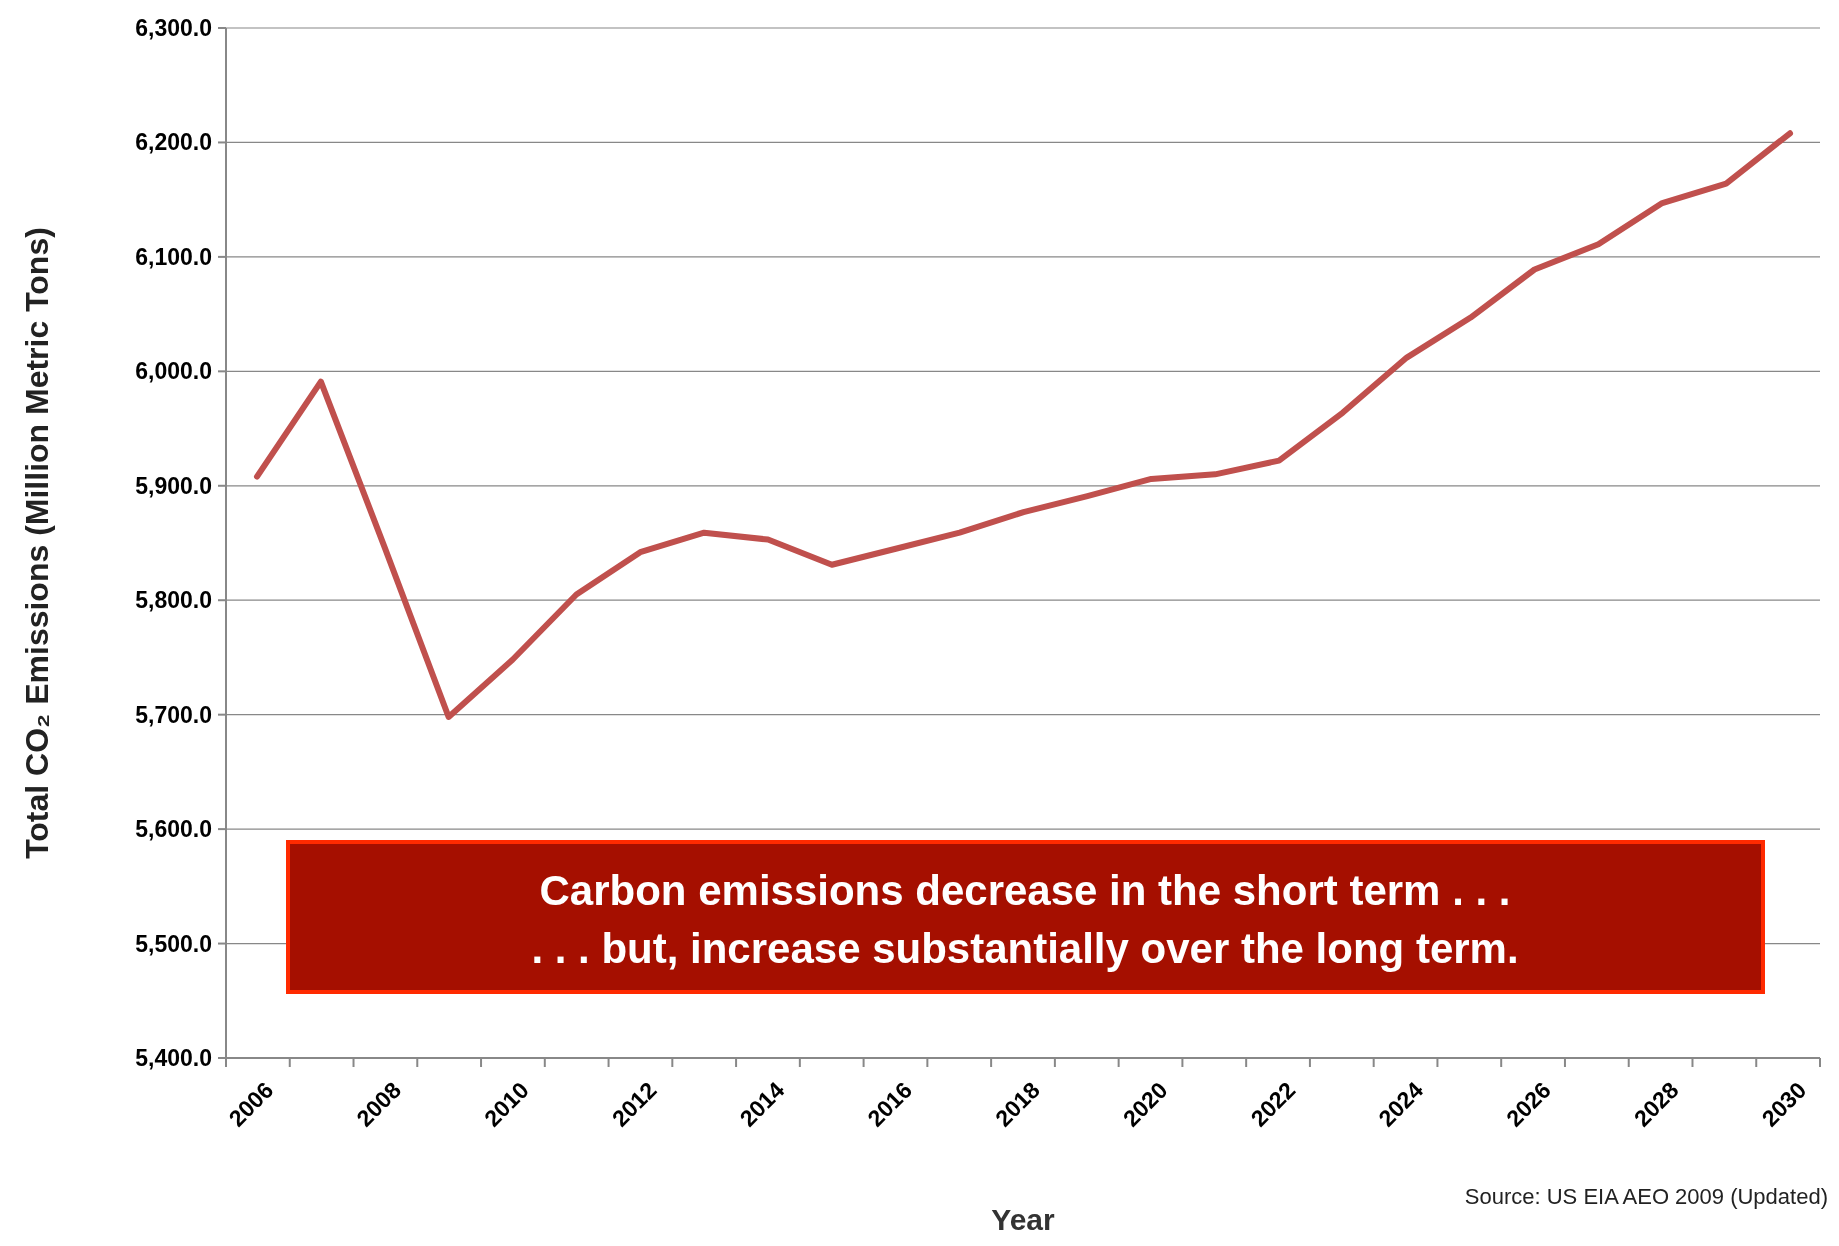 The width and height of the screenshot is (1839, 1246). Describe the element at coordinates (173, 28) in the screenshot. I see `y-tick-label: 6,300.0` at that location.